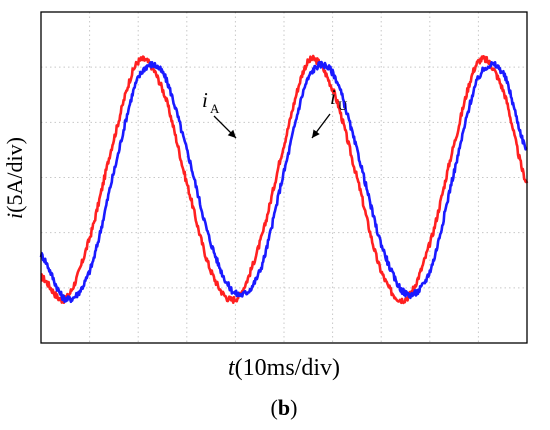 The width and height of the screenshot is (550, 430). What do you see at coordinates (14, 216) in the screenshot?
I see `y-axis-var: i` at bounding box center [14, 216].